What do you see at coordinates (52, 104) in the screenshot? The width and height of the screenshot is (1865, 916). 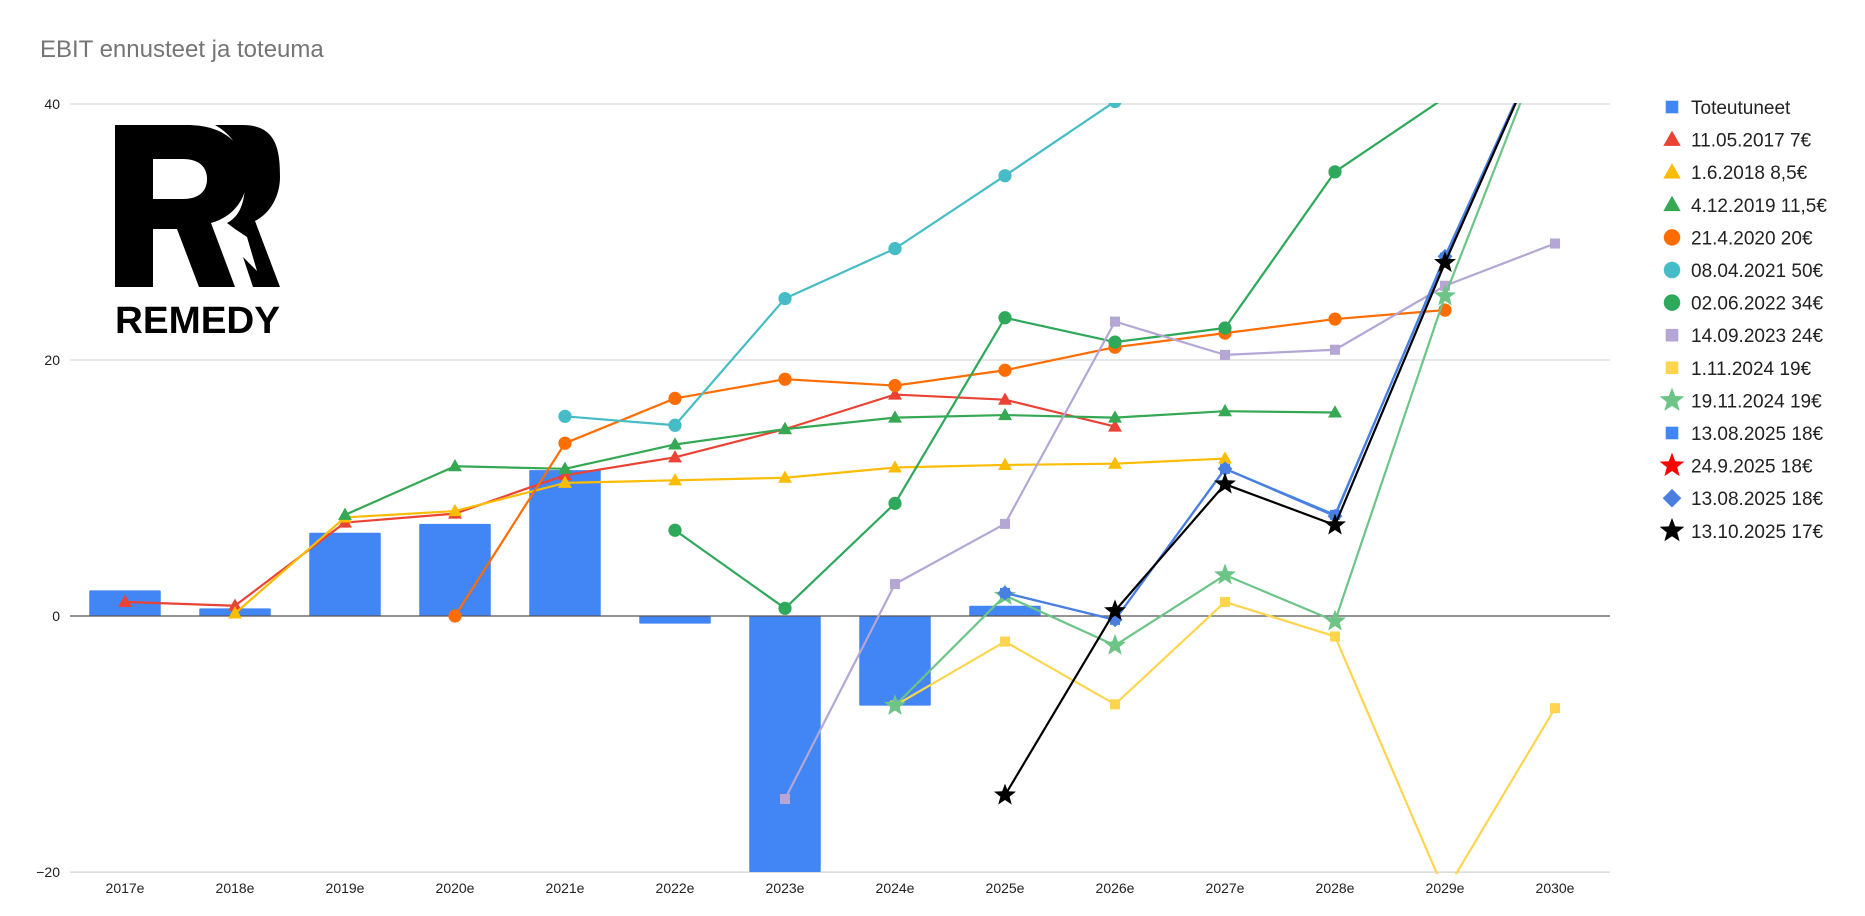 I see `y-tick-label: 40` at bounding box center [52, 104].